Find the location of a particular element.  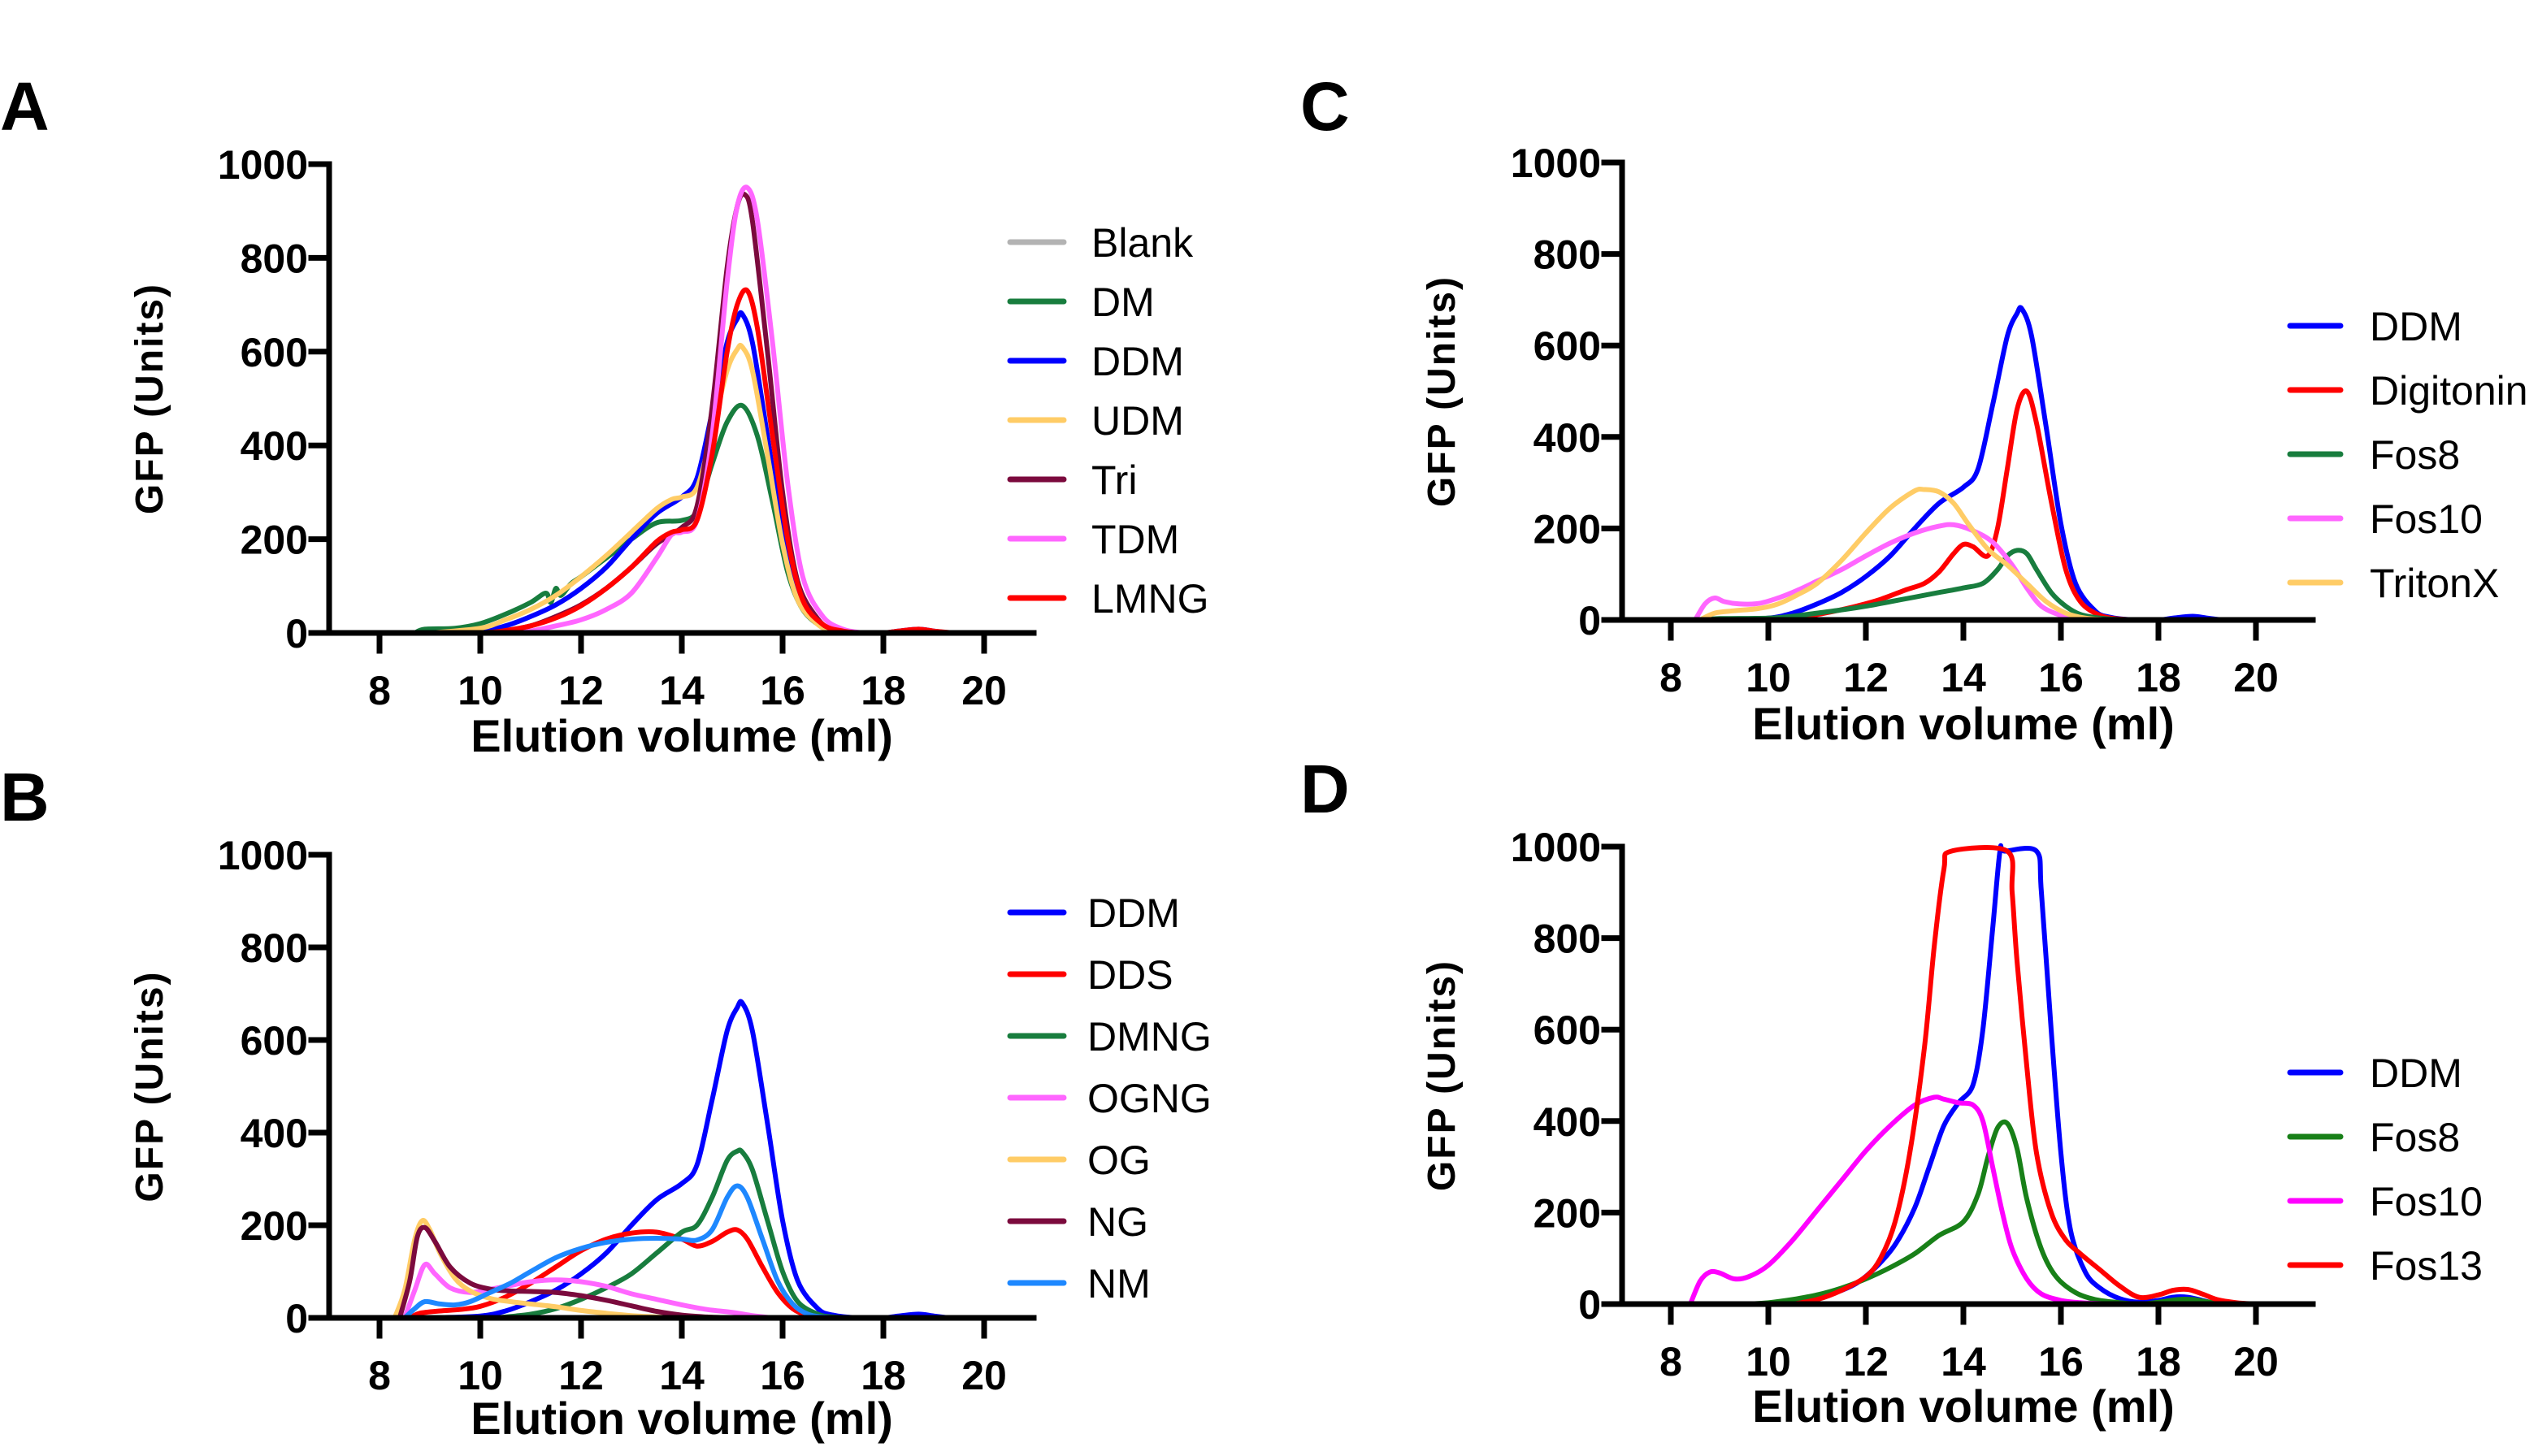

series-line-ng is located at coordinates (566, 1272).